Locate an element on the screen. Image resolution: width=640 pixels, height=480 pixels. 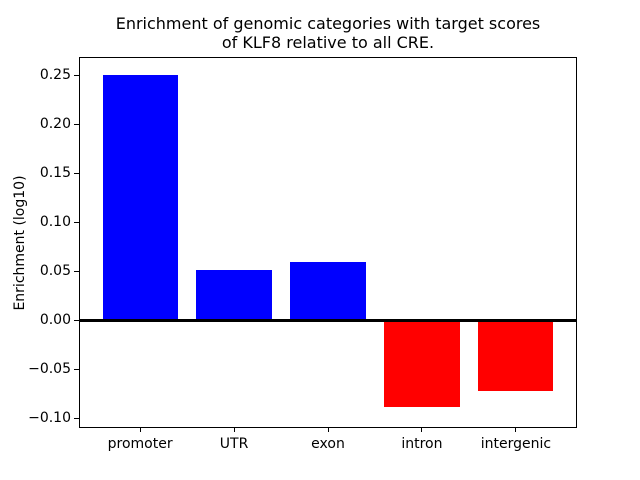
x-tick-label-UTR: UTR is located at coordinates (234, 444).